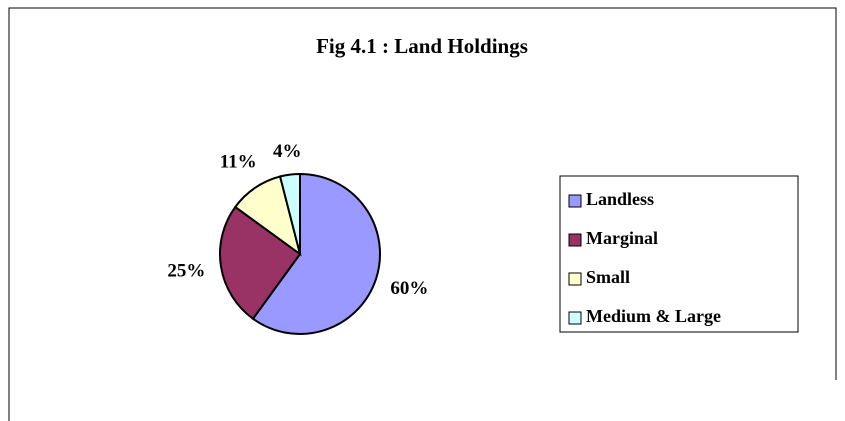  I want to click on legend-label: Small, so click(608, 277).